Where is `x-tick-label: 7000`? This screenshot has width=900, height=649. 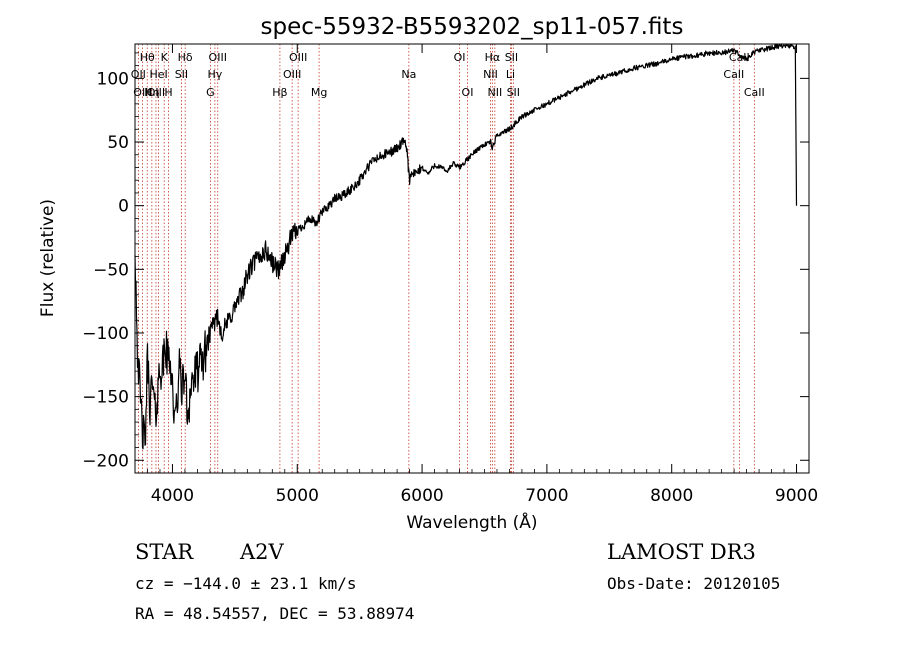 x-tick-label: 7000 is located at coordinates (546, 496).